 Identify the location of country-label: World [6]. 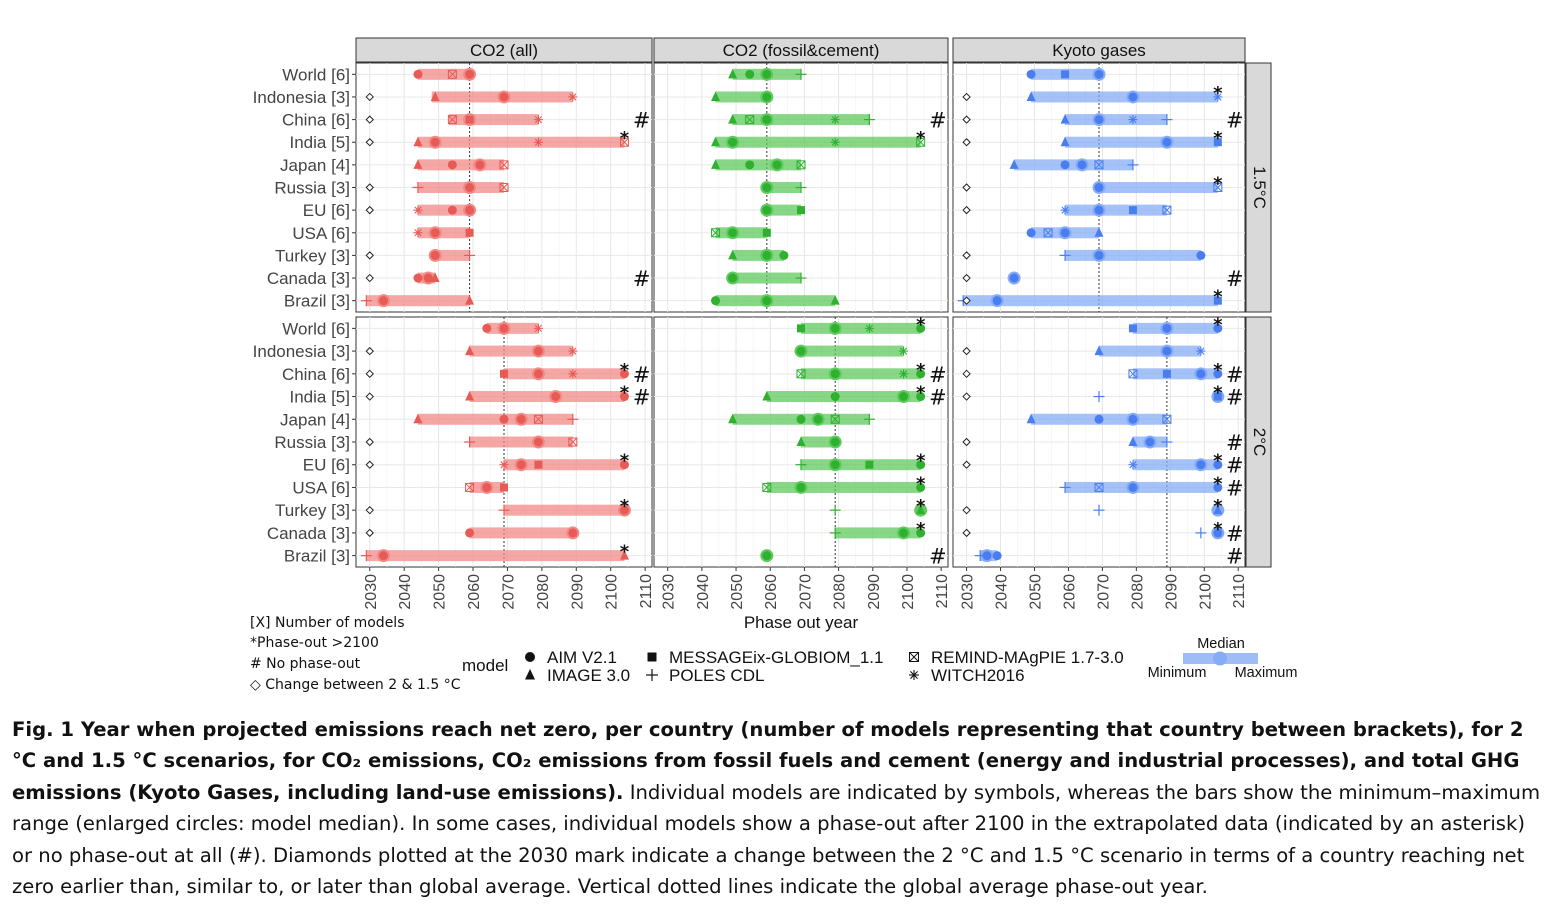
(316, 74).